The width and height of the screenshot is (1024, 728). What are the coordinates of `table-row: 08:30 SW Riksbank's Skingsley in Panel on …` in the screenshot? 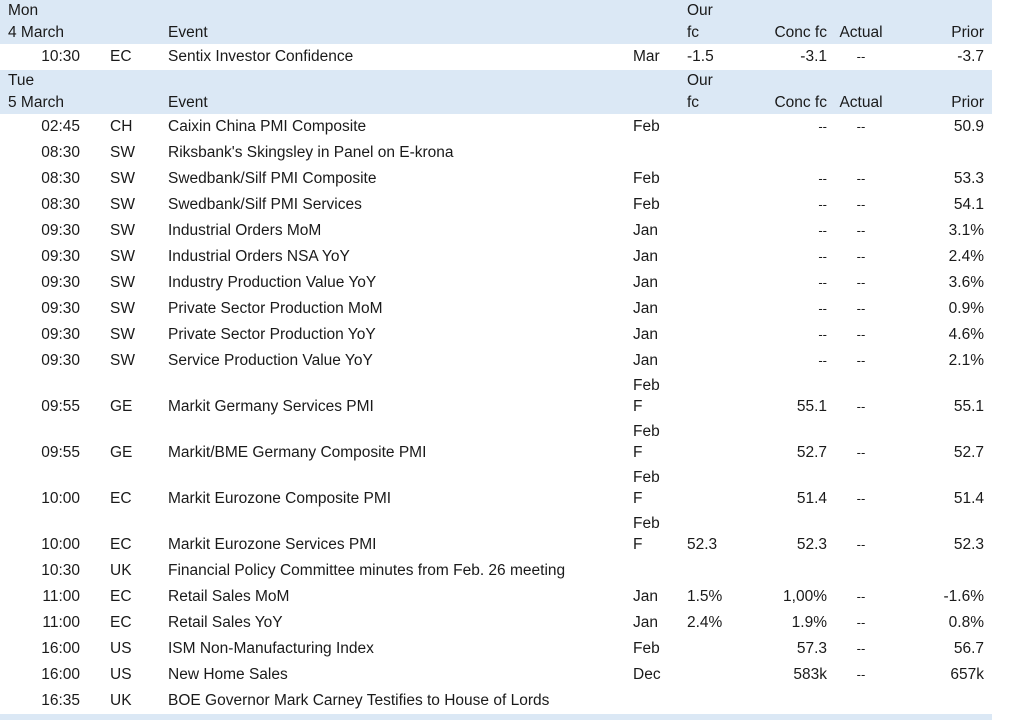 It's located at (496, 153).